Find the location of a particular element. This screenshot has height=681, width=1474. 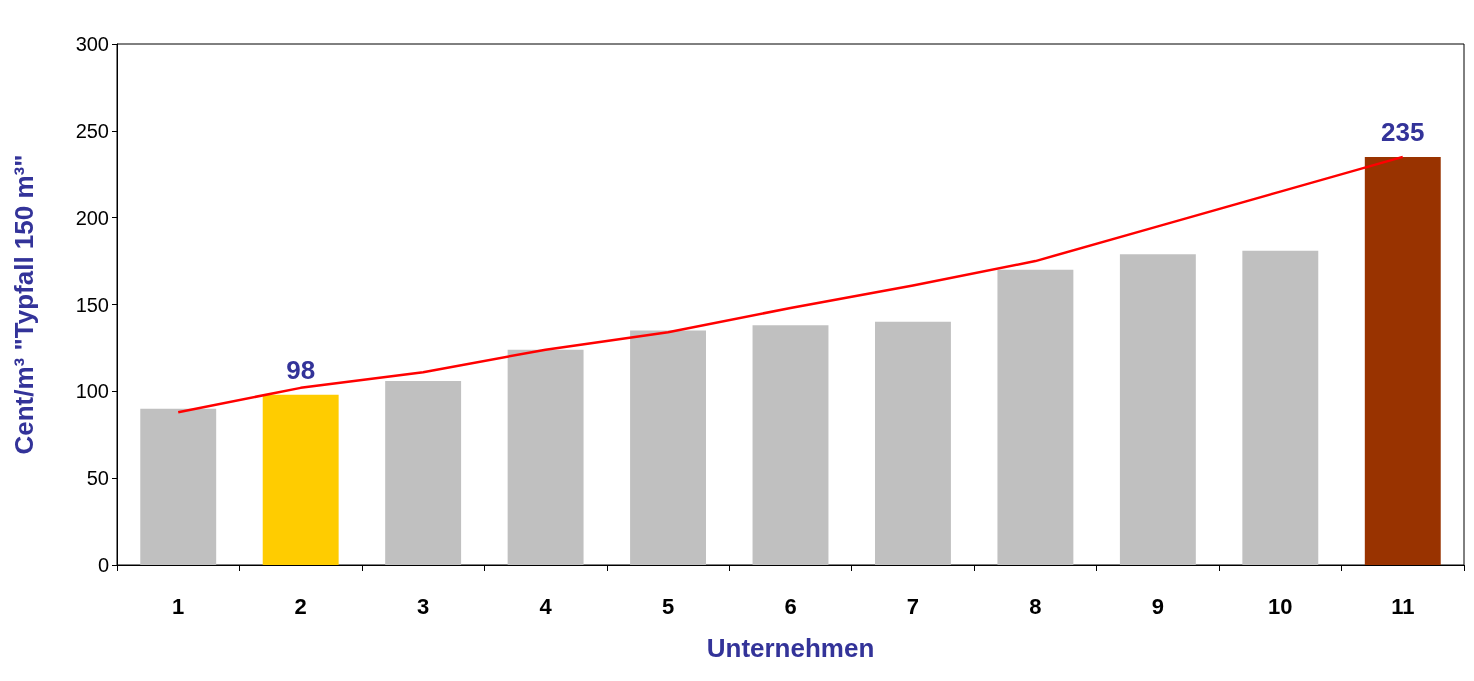

x-tick-label: 5 is located at coordinates (668, 606).